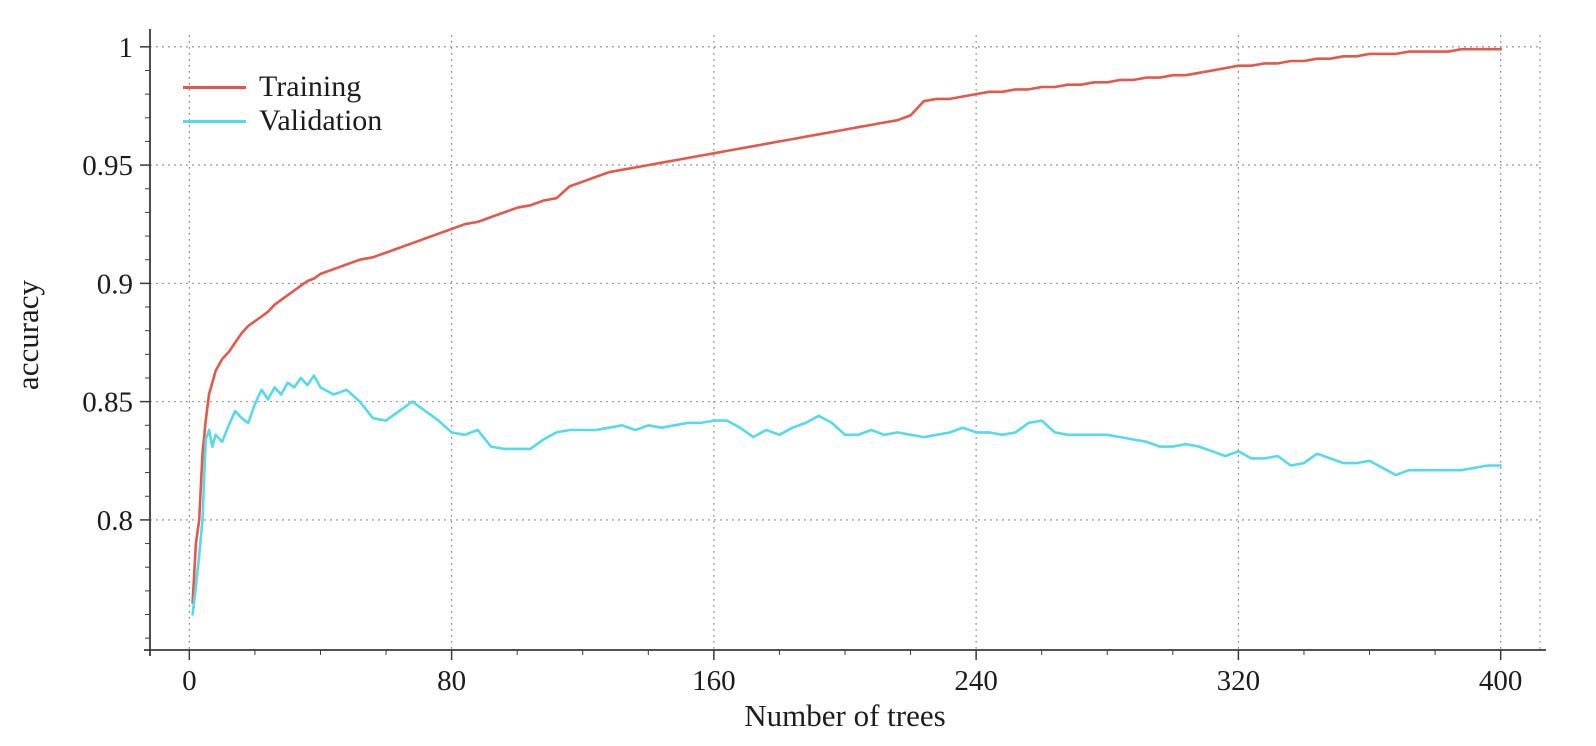  Describe the element at coordinates (310, 86) in the screenshot. I see `legend-label-training: Training` at that location.